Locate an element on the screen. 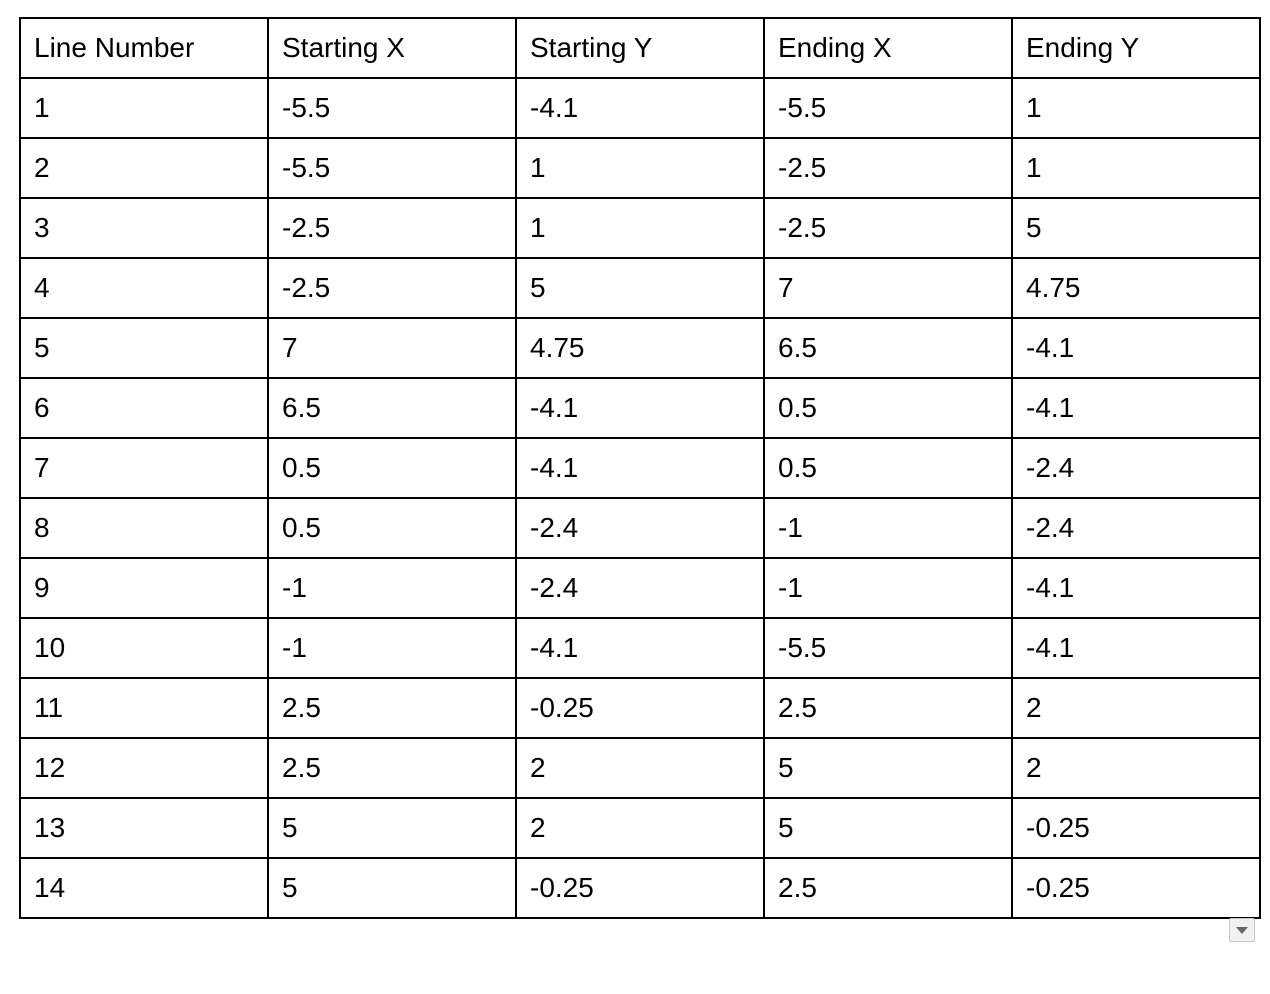  cell-ending-y: 5 is located at coordinates (1136, 228).